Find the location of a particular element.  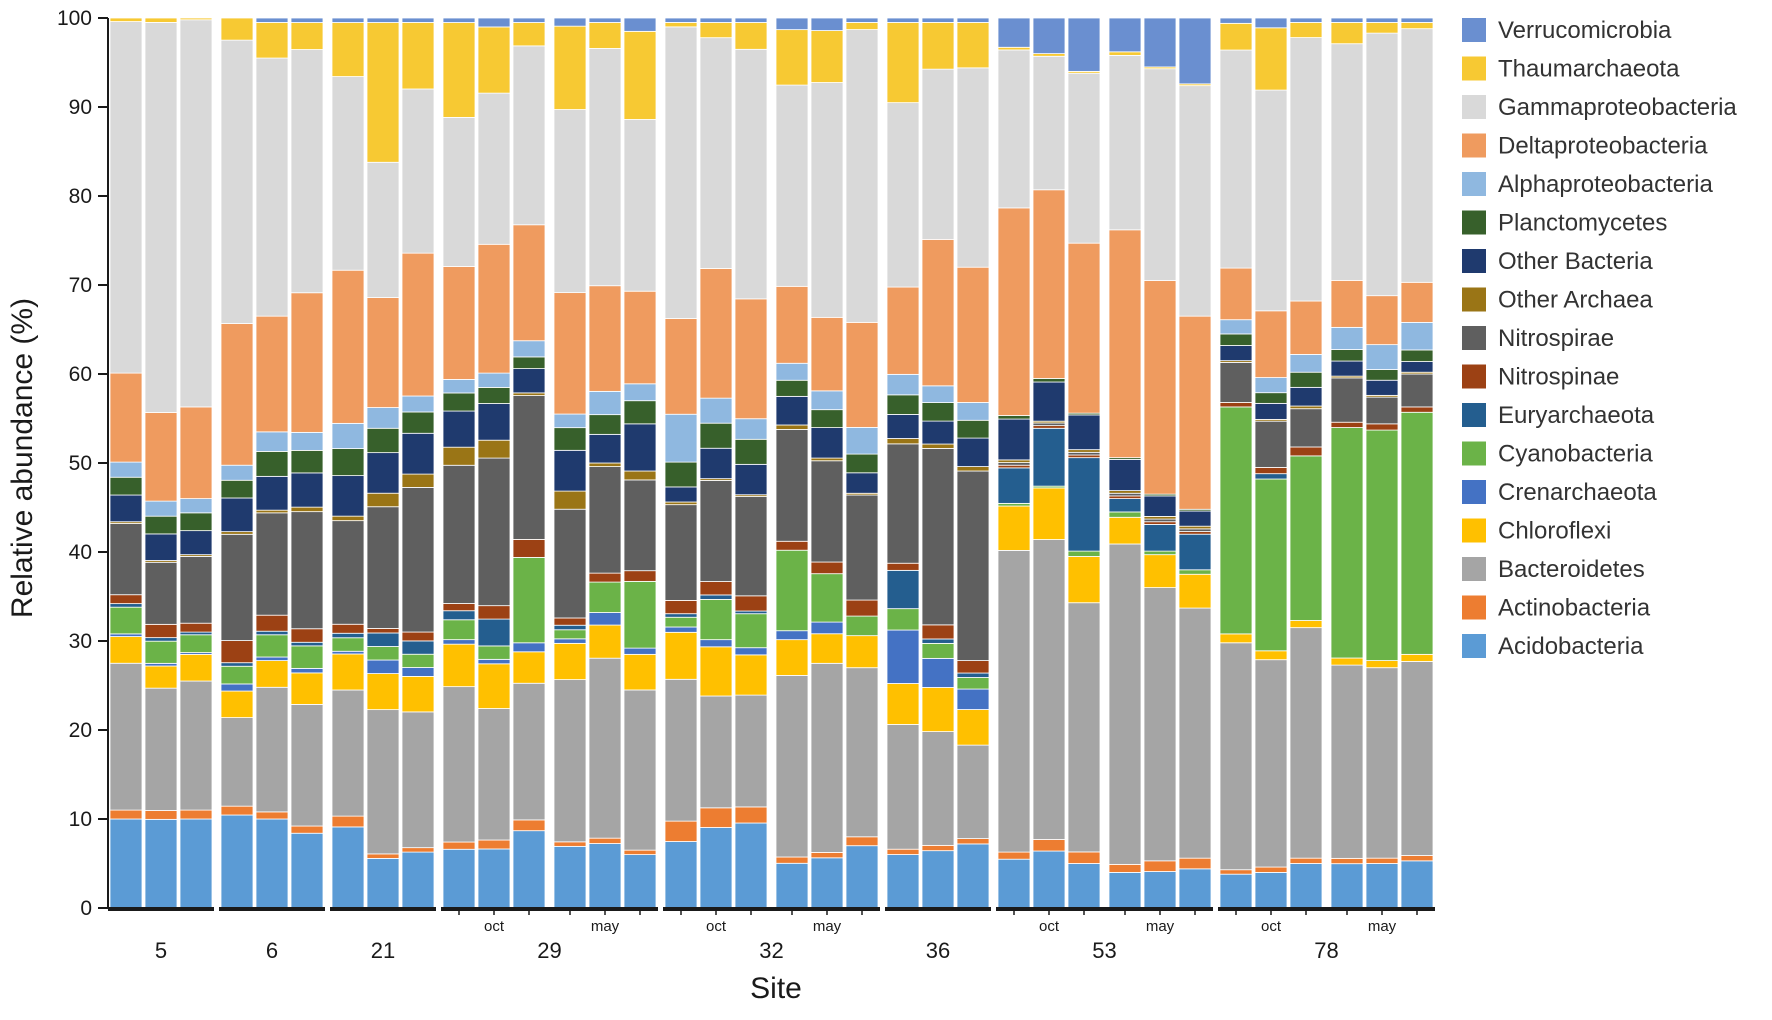

y-tick-label: 70 is located at coordinates (80, 285).